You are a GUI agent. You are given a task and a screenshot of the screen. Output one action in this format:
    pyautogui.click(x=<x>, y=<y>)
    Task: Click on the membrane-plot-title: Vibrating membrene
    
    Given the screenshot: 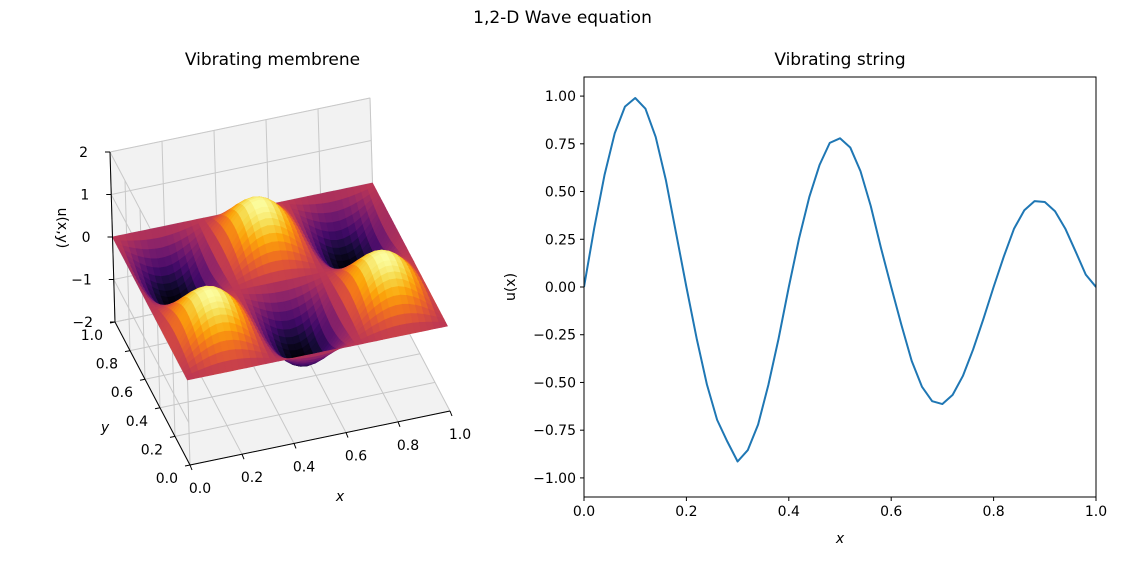 What is the action you would take?
    pyautogui.click(x=272, y=60)
    